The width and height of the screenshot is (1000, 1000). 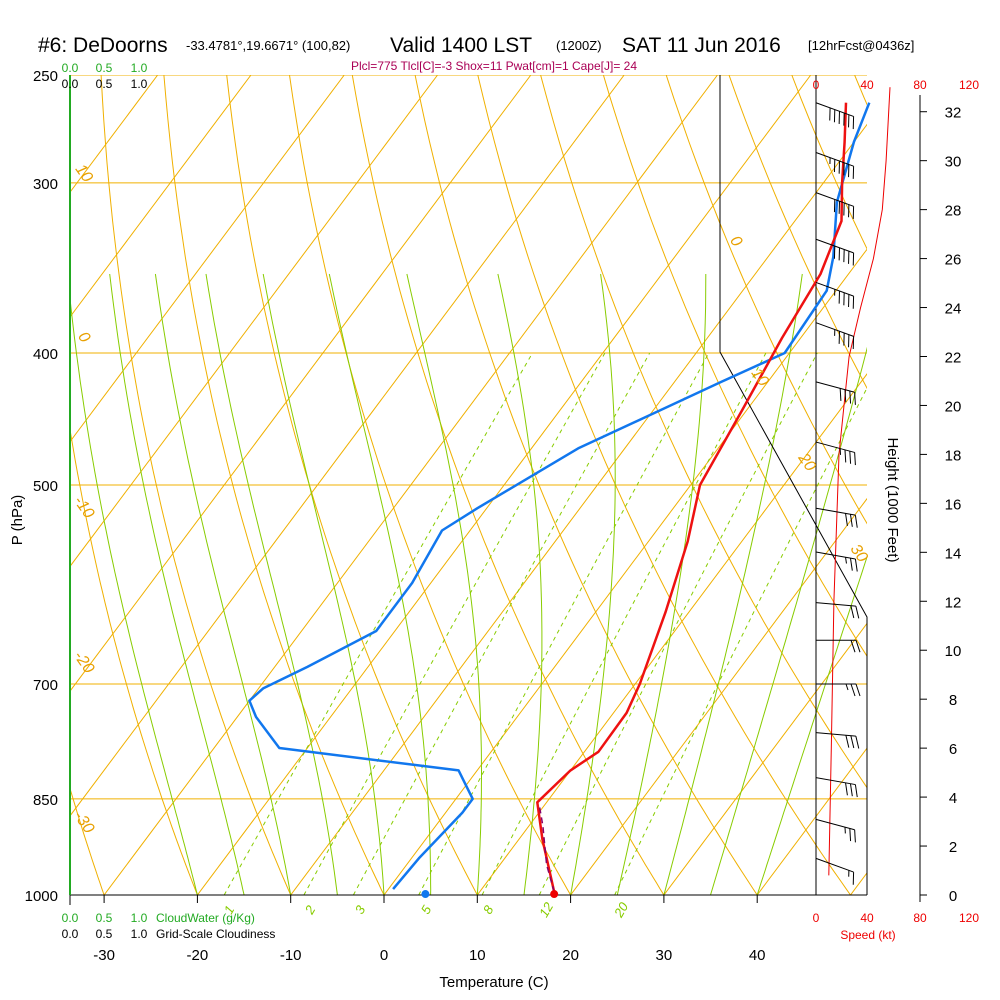 What do you see at coordinates (309, 909) in the screenshot?
I see `mixing-ratio-label: 2` at bounding box center [309, 909].